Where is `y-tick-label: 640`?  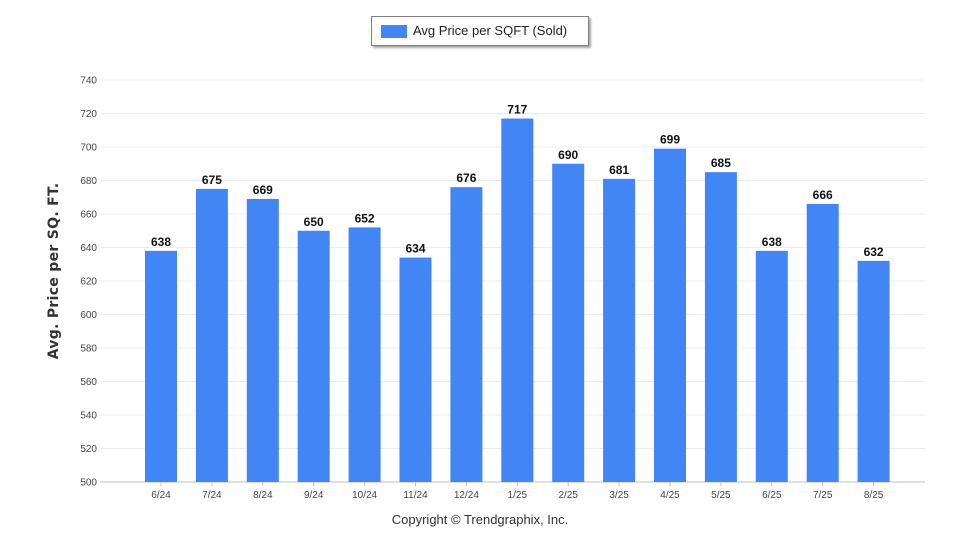
y-tick-label: 640 is located at coordinates (88, 248).